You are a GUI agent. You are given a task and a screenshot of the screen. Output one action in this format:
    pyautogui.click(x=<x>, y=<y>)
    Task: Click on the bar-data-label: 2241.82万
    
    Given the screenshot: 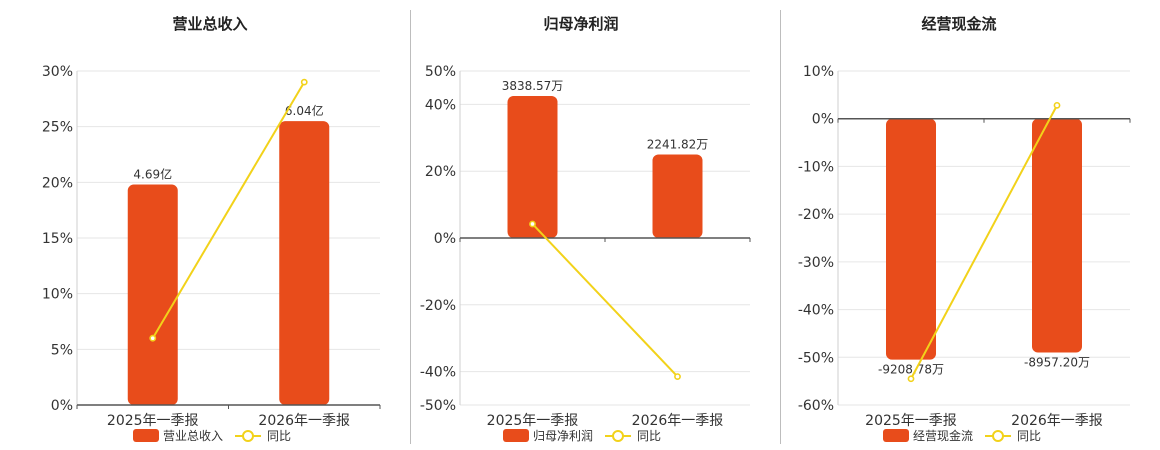 What is the action you would take?
    pyautogui.click(x=678, y=145)
    